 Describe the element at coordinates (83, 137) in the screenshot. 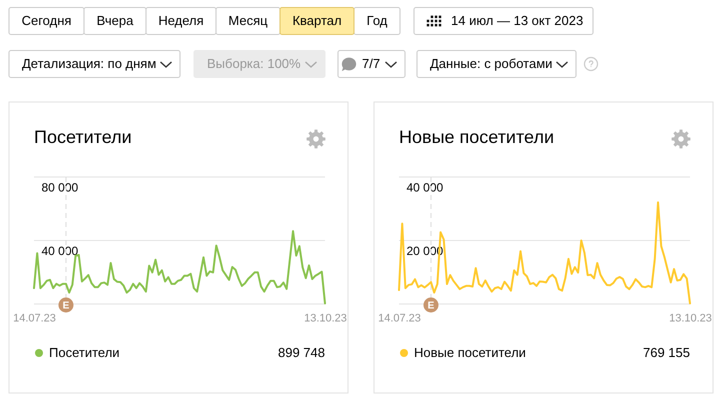

I see `chart-title: Посетители` at that location.